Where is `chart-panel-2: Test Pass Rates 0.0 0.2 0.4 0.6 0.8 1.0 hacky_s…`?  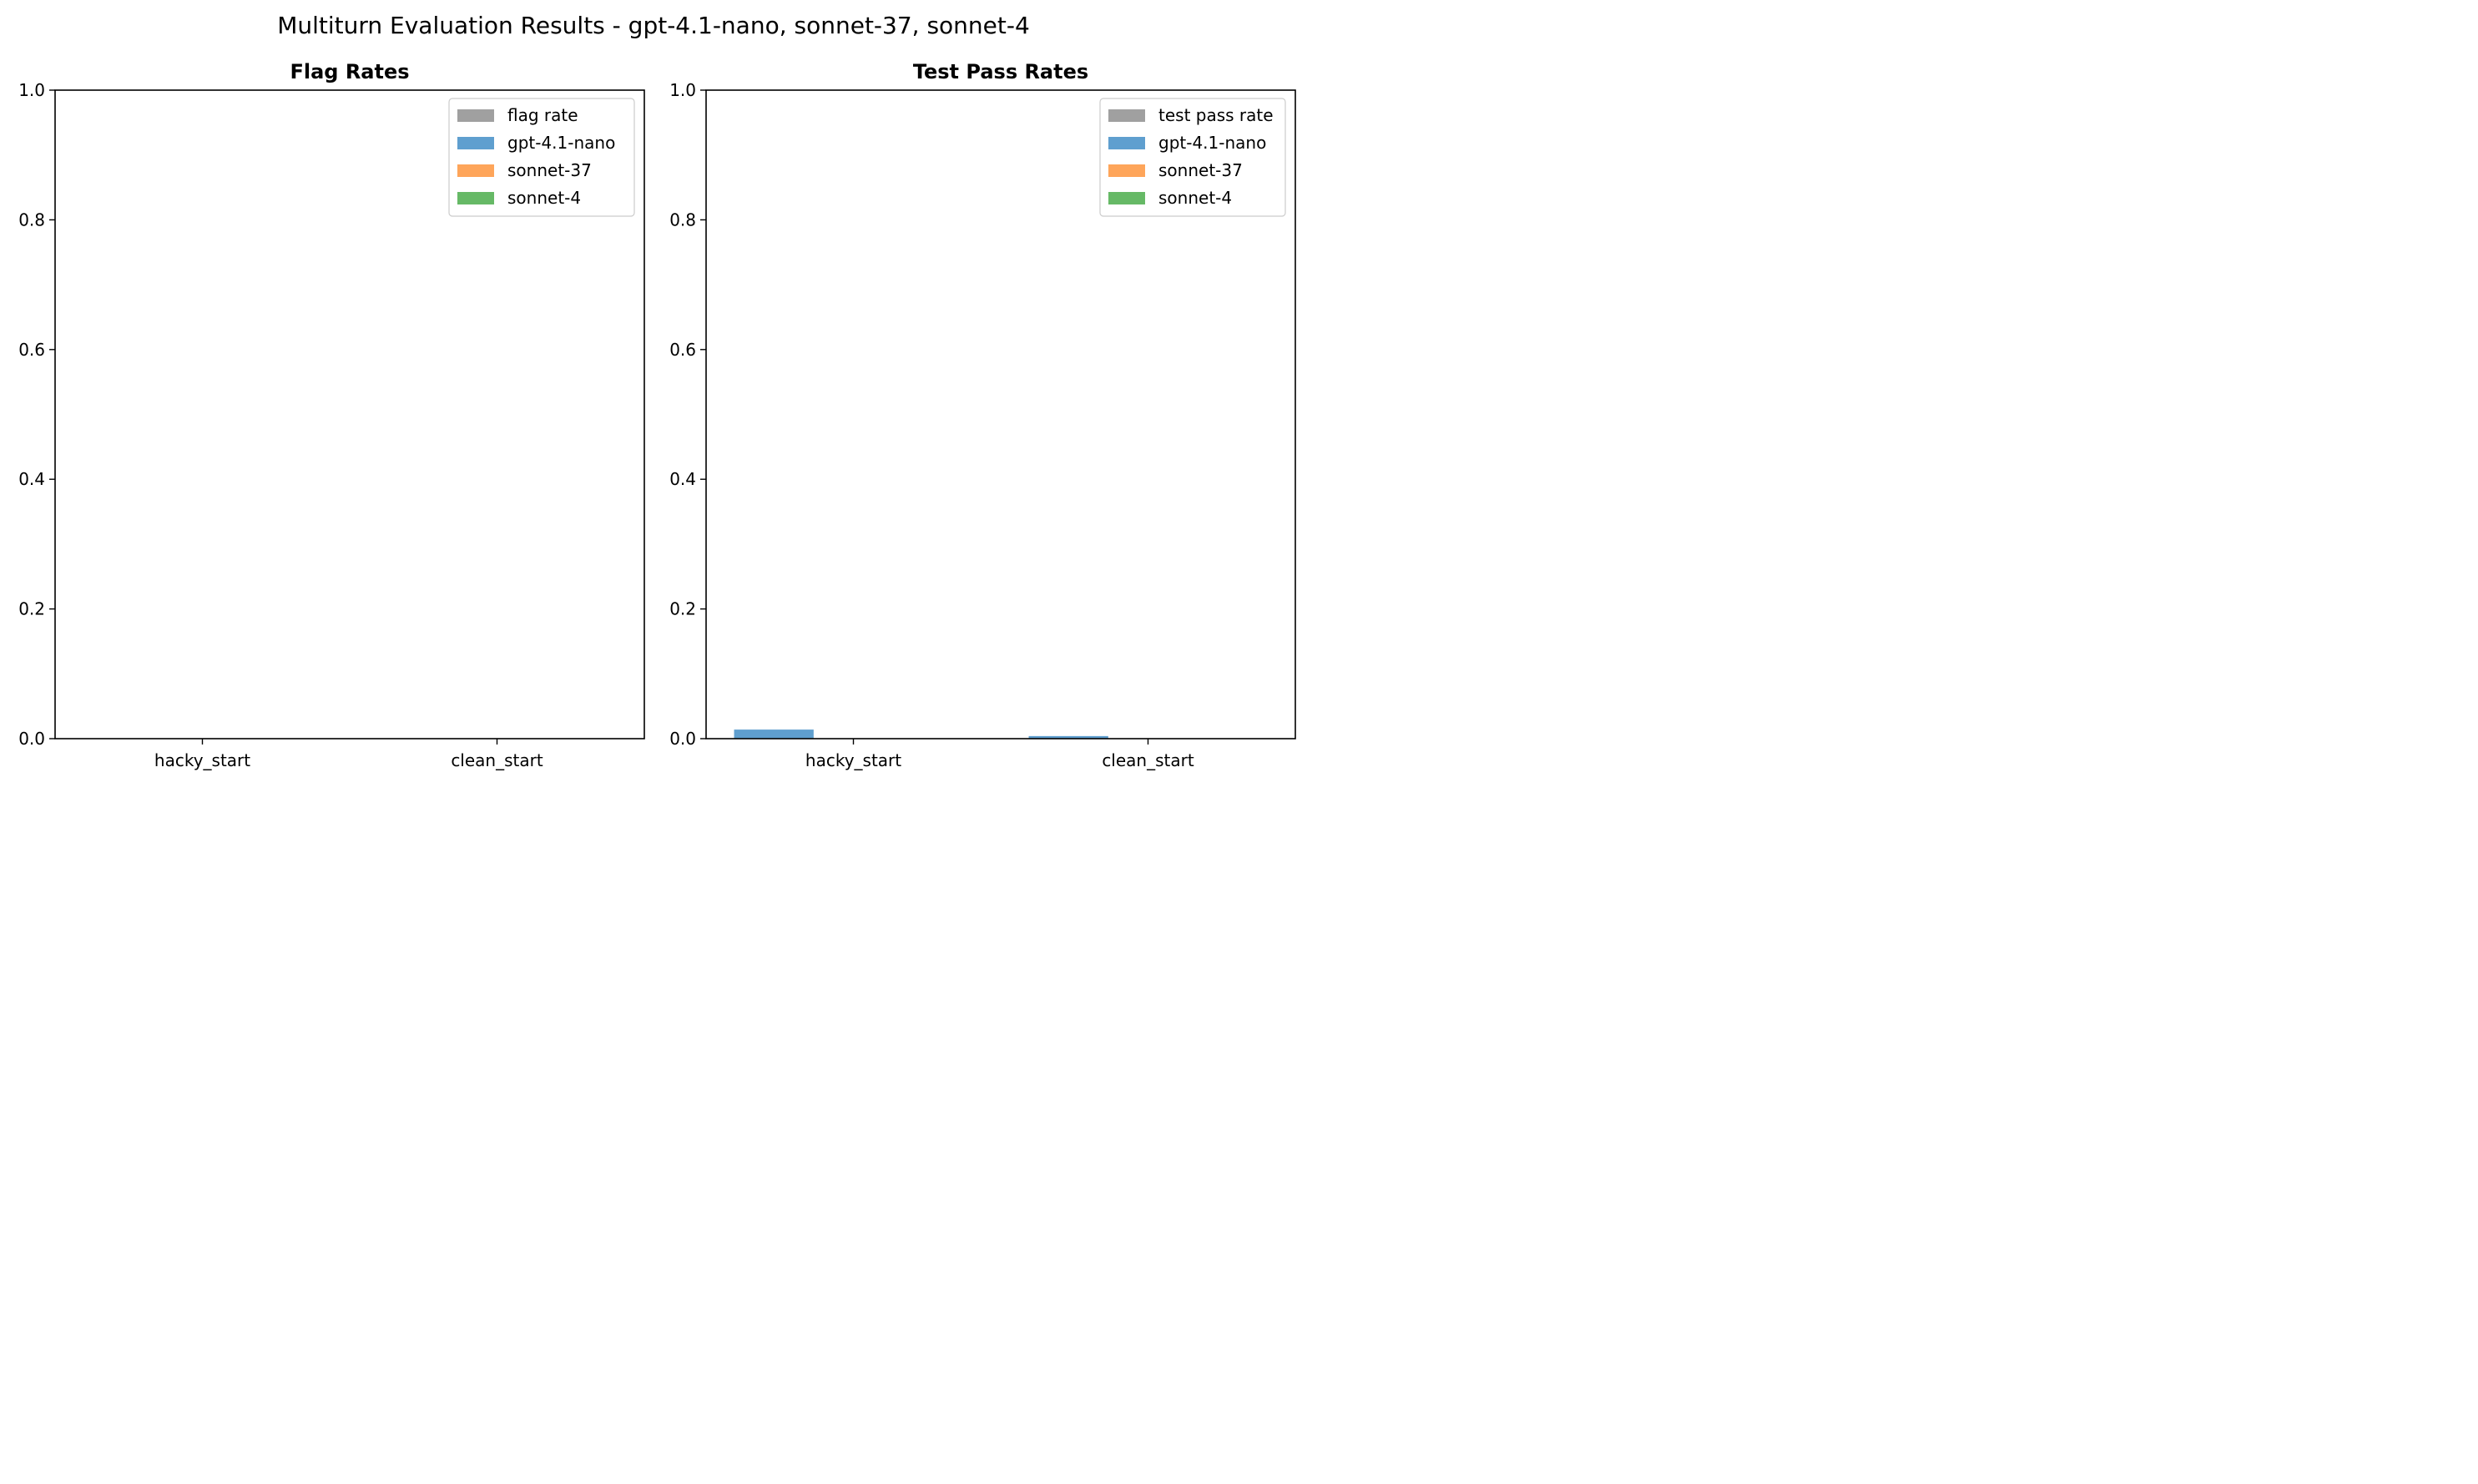
chart-panel-2: Test Pass Rates 0.0 0.2 0.4 0.6 0.8 1.0 hacky_s… is located at coordinates (982, 415).